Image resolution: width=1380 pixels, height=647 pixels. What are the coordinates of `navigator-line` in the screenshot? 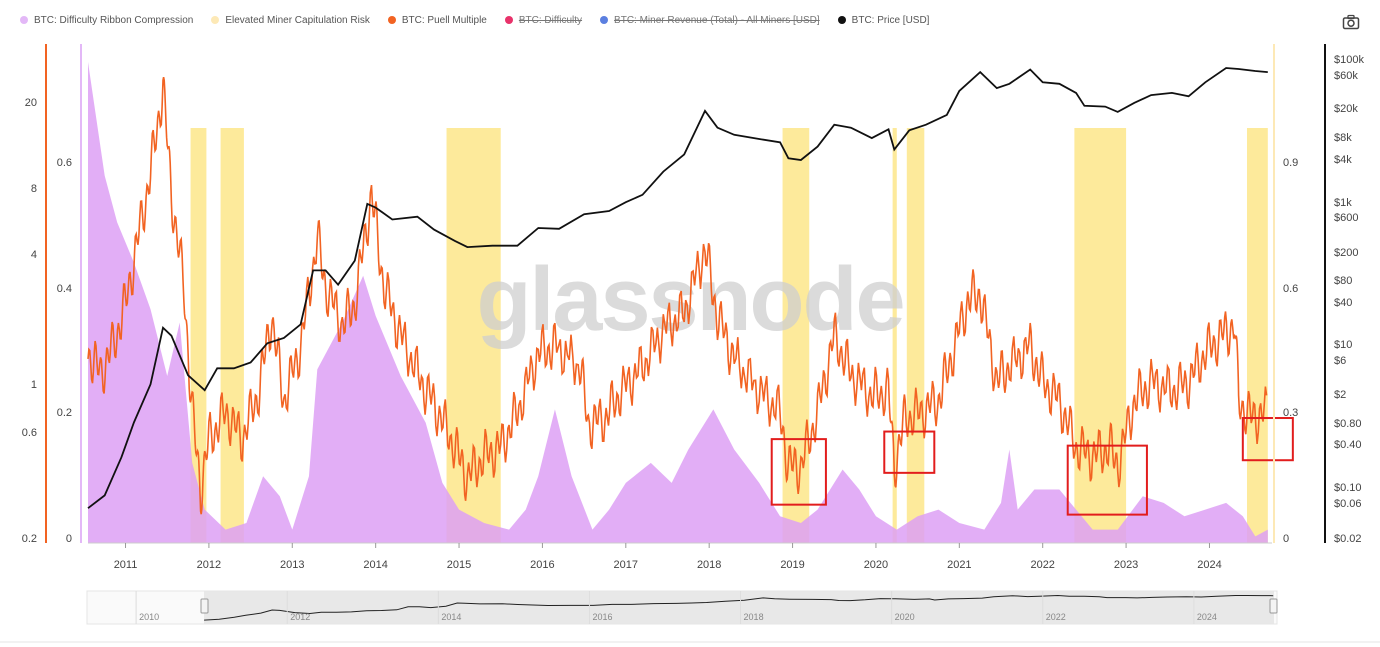 It's located at (739, 607).